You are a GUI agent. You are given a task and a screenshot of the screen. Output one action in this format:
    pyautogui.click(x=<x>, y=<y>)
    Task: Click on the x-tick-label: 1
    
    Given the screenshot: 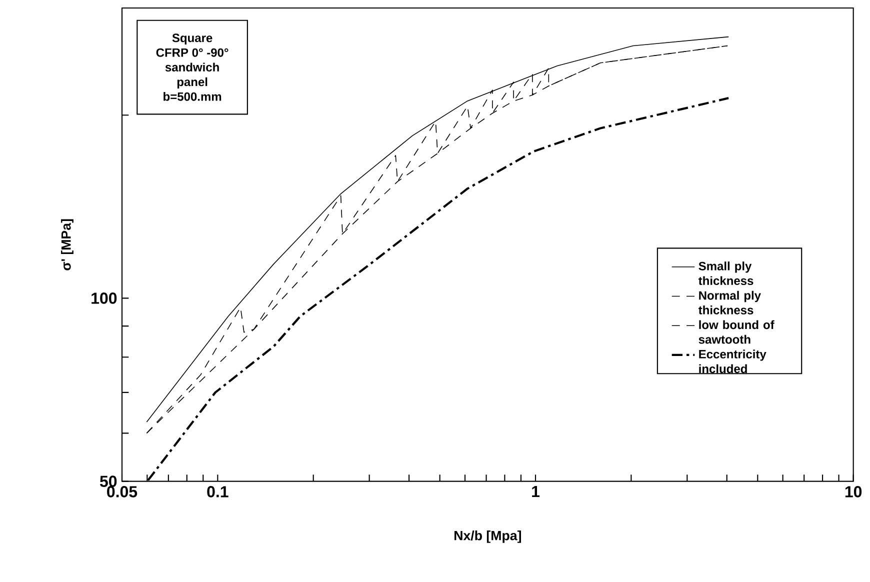 What is the action you would take?
    pyautogui.click(x=536, y=492)
    